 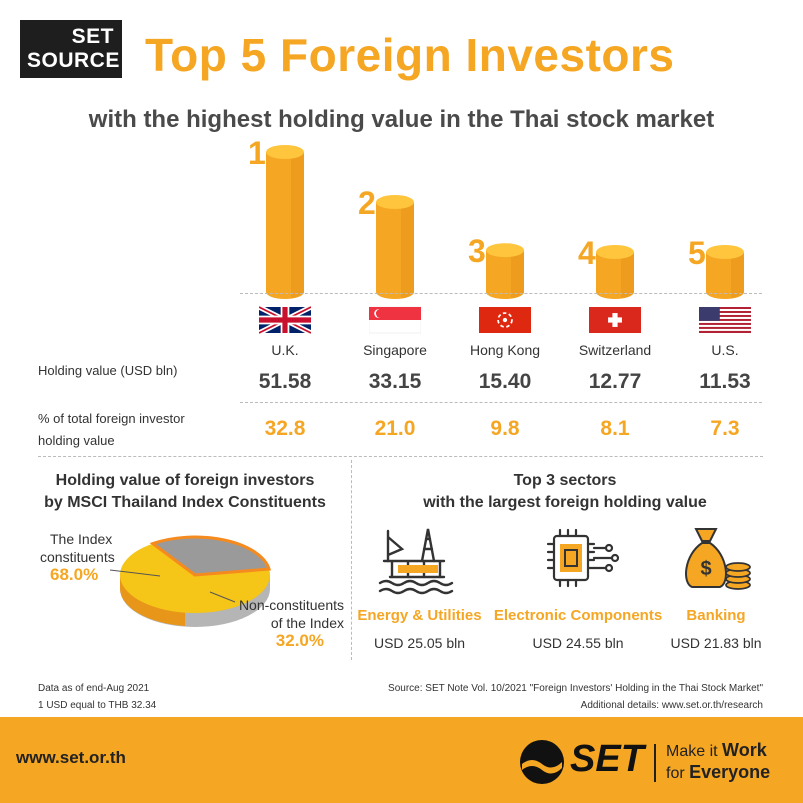 I want to click on country-label-hong-kong: Hong Kong, so click(x=505, y=350).